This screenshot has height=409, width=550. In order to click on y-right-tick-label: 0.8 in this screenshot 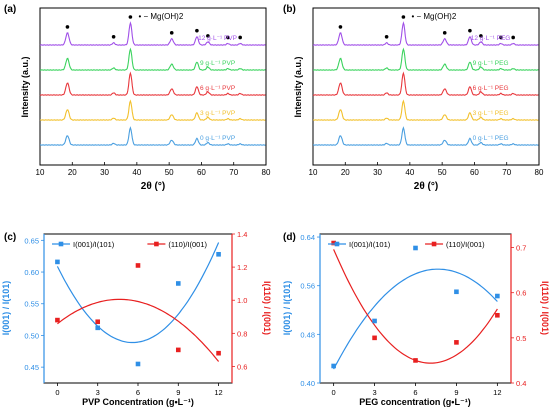, I will do `click(242, 333)`.